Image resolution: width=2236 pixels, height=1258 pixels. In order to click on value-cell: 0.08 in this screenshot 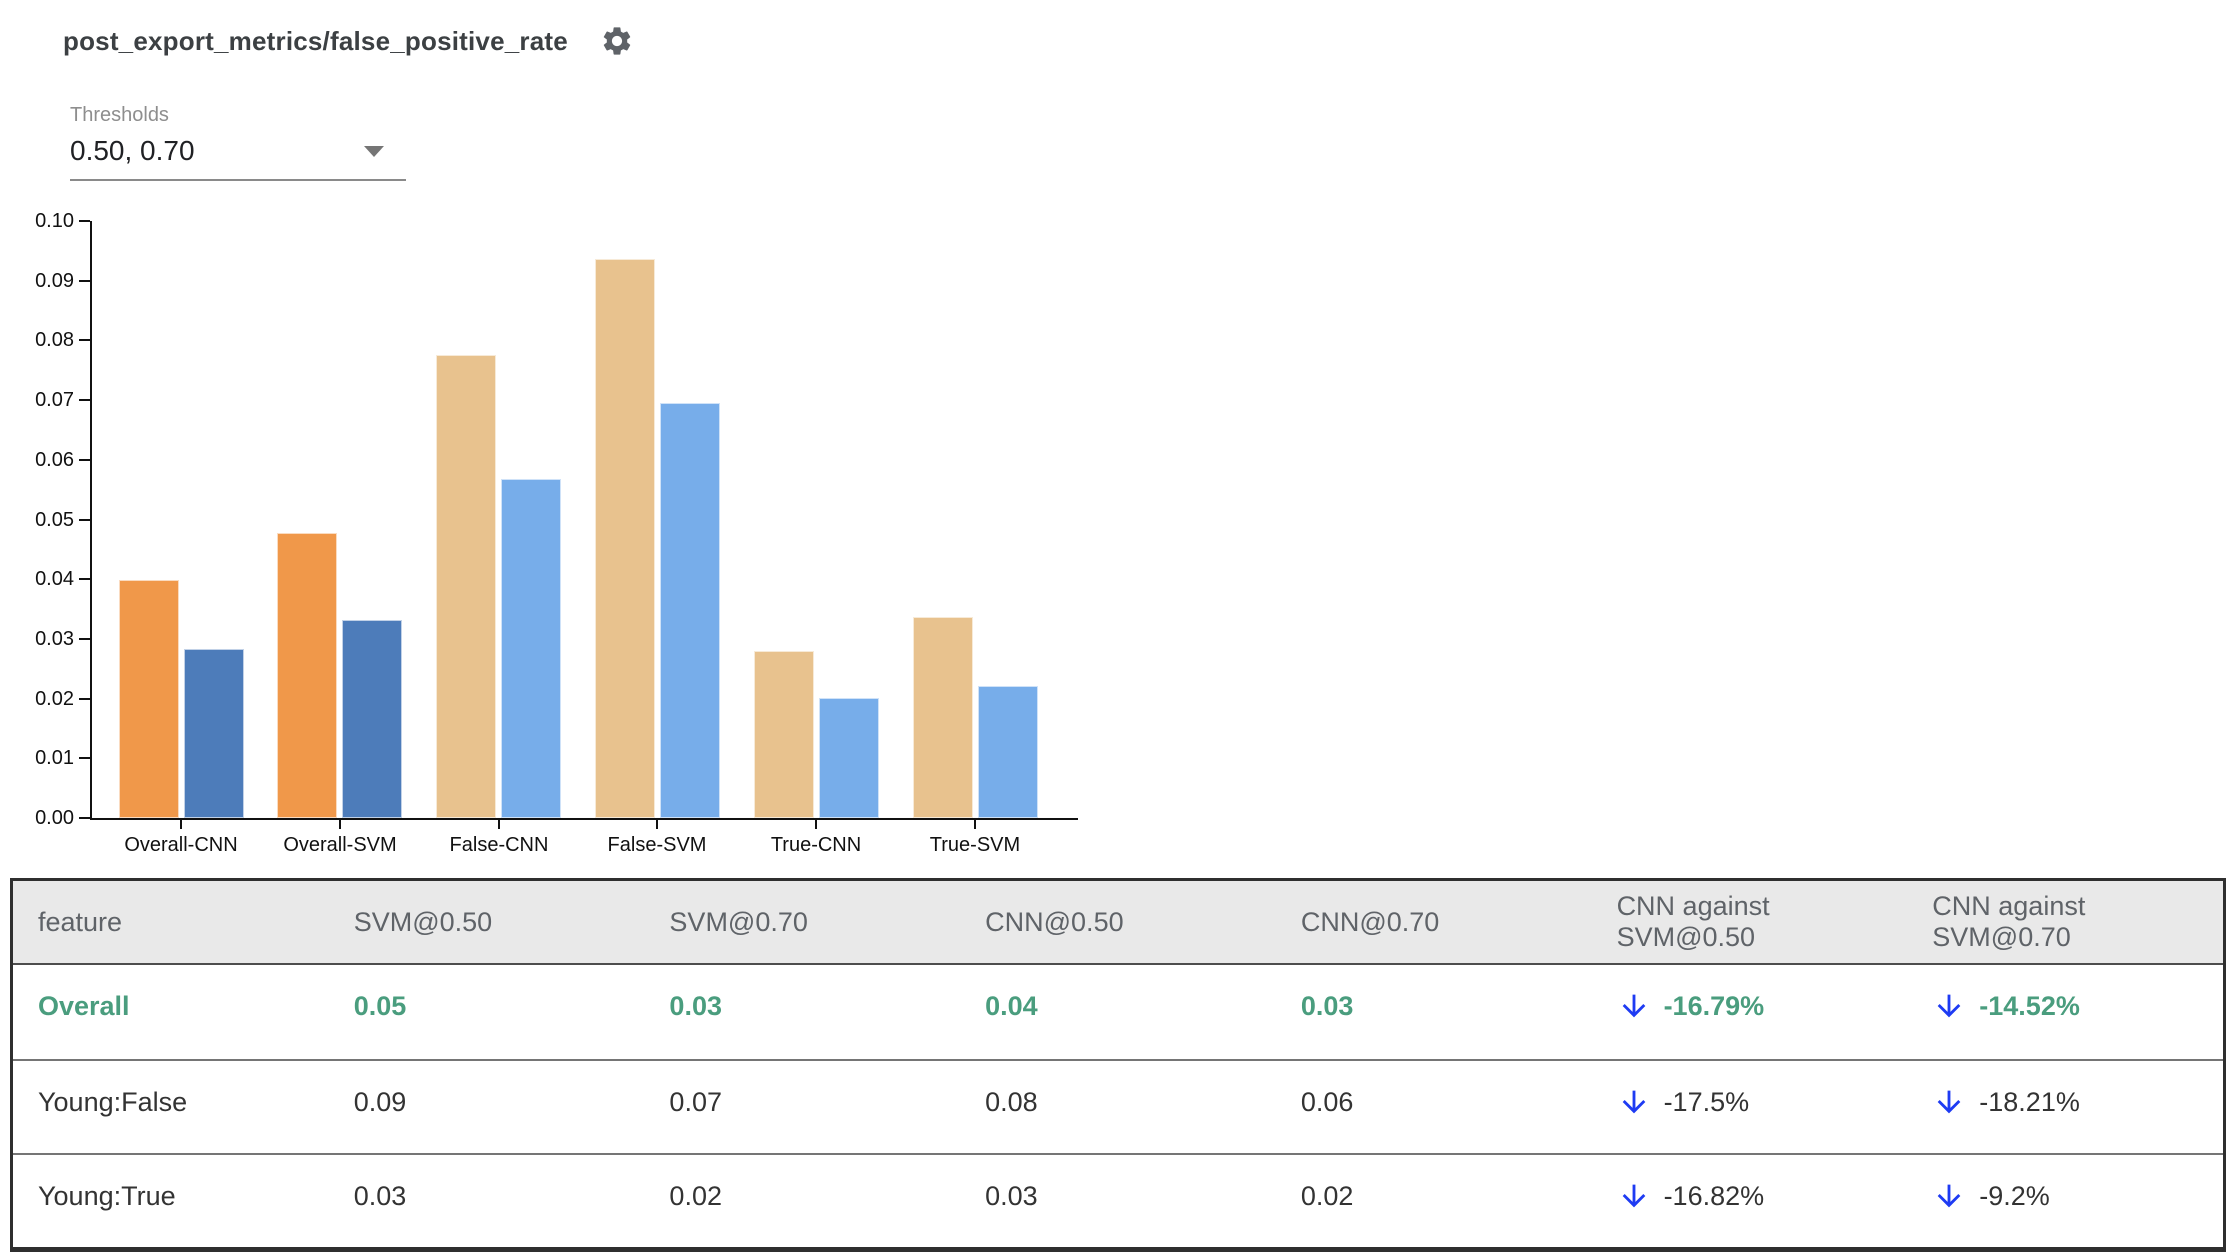, I will do `click(1011, 1102)`.